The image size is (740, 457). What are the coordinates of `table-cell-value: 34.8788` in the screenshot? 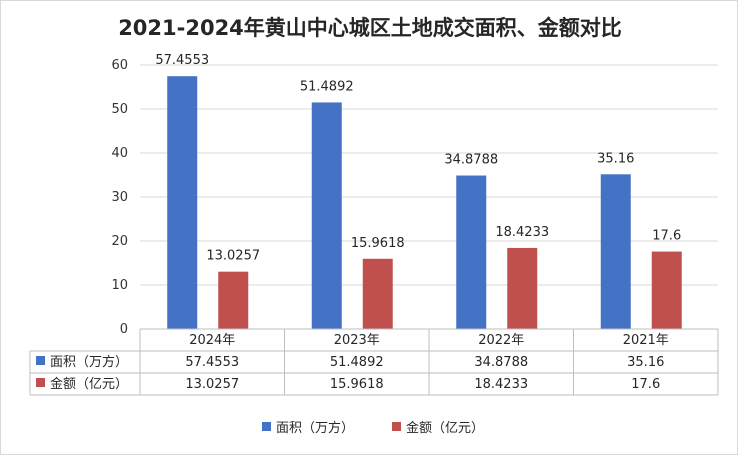 It's located at (501, 362).